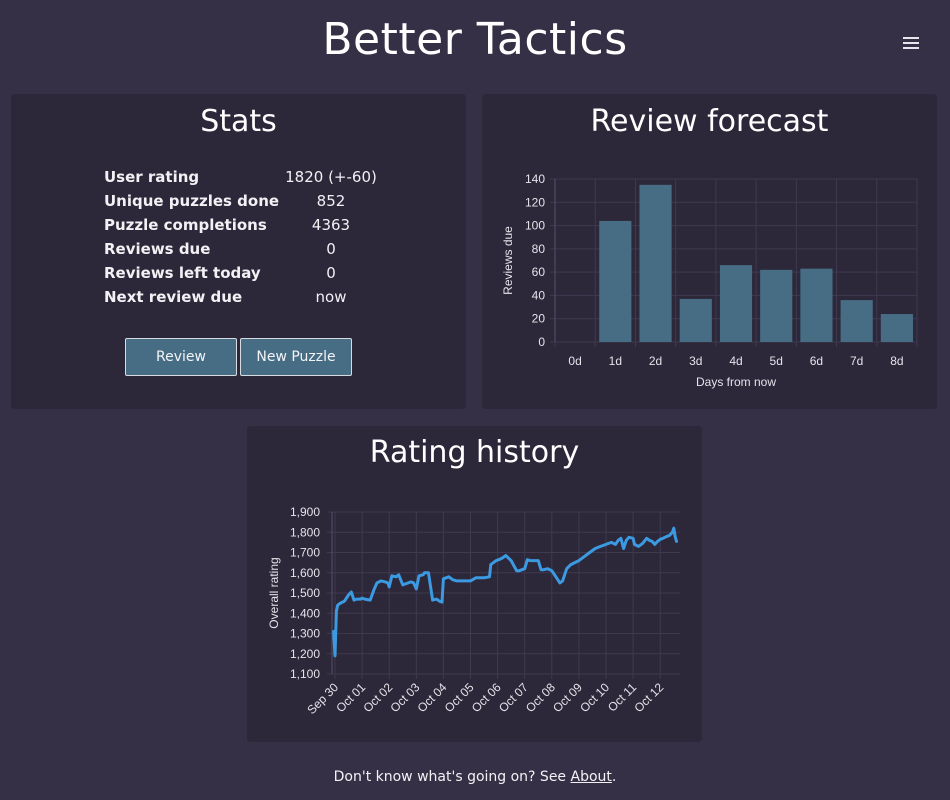 The height and width of the screenshot is (800, 950). Describe the element at coordinates (305, 573) in the screenshot. I see `y-tick-label: 1,600` at that location.